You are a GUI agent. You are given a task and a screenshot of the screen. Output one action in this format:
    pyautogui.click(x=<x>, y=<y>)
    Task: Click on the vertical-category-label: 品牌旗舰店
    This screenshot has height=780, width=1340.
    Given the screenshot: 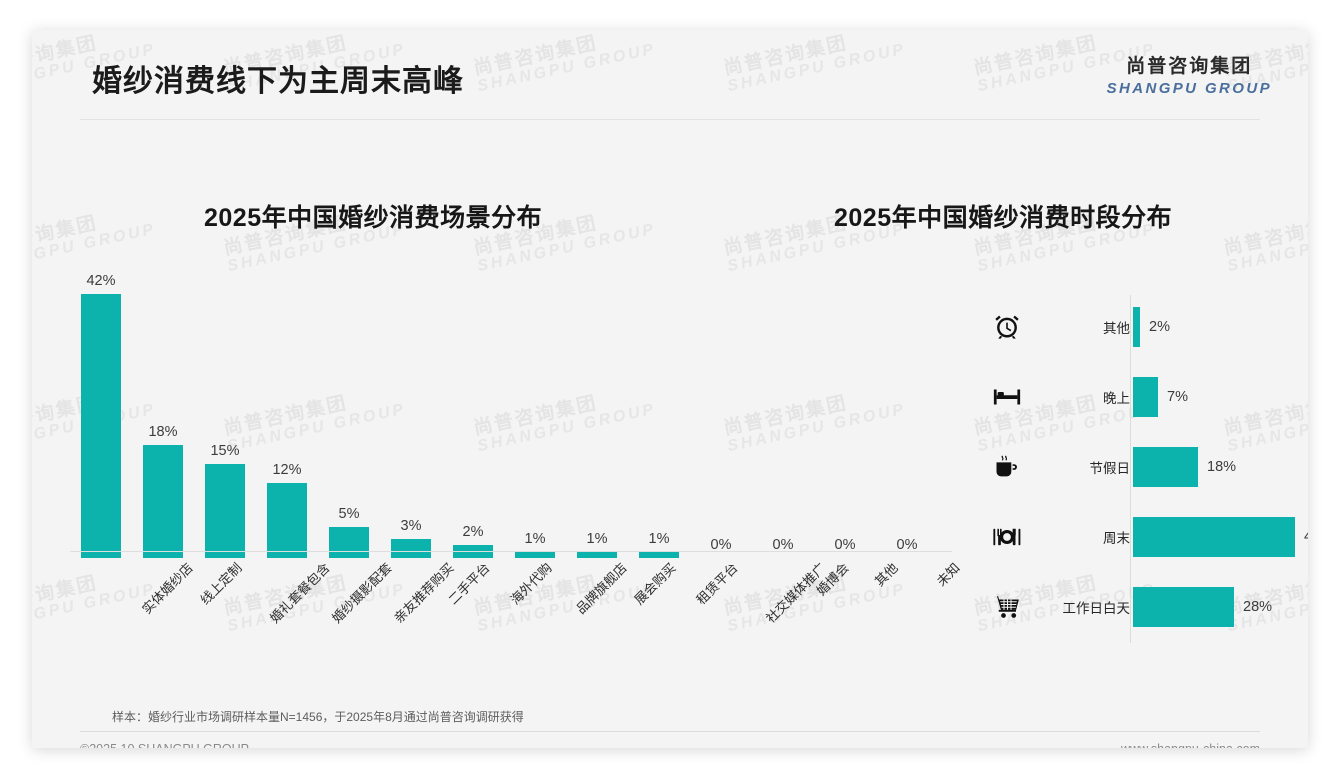 What is the action you would take?
    pyautogui.click(x=601, y=588)
    